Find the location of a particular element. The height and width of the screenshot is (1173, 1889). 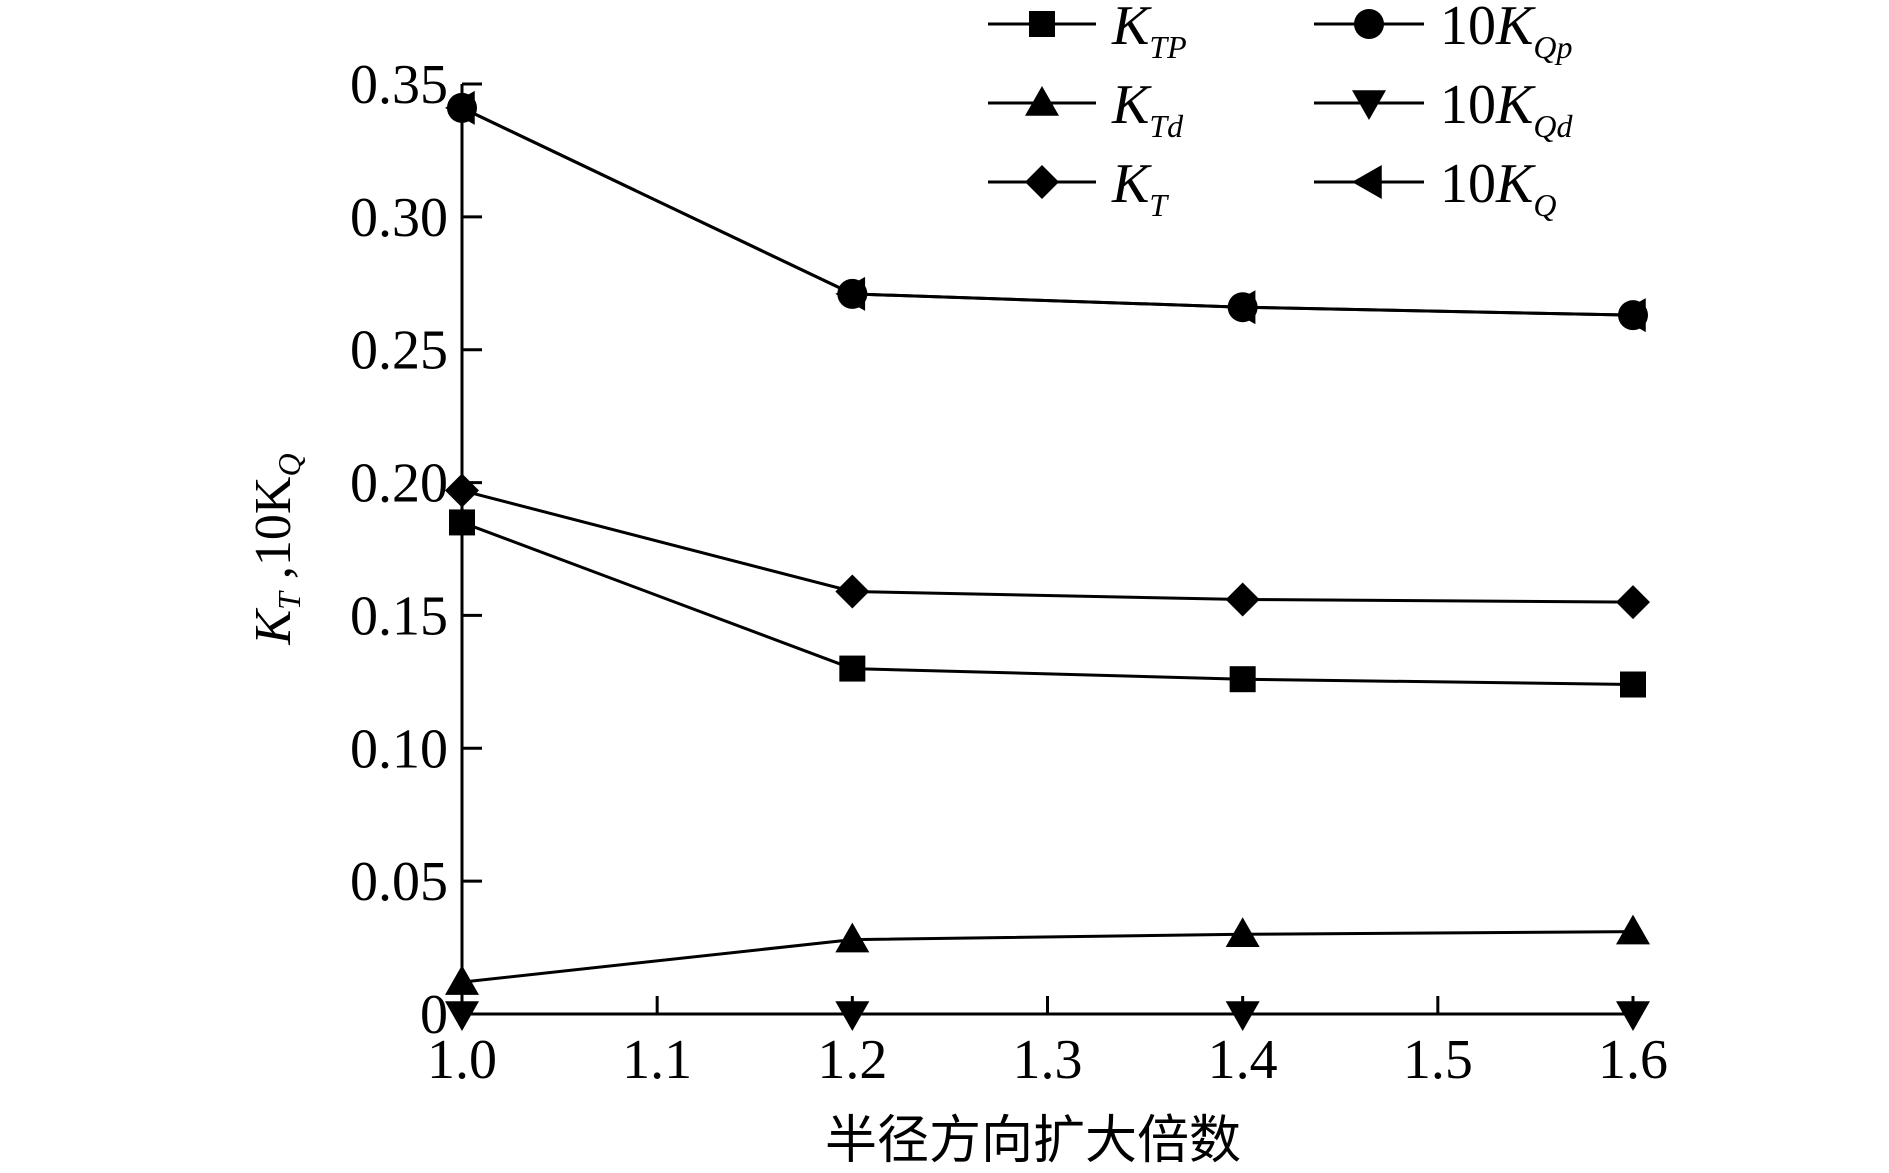

legend-label: 10KQ is located at coordinates (1498, 188).